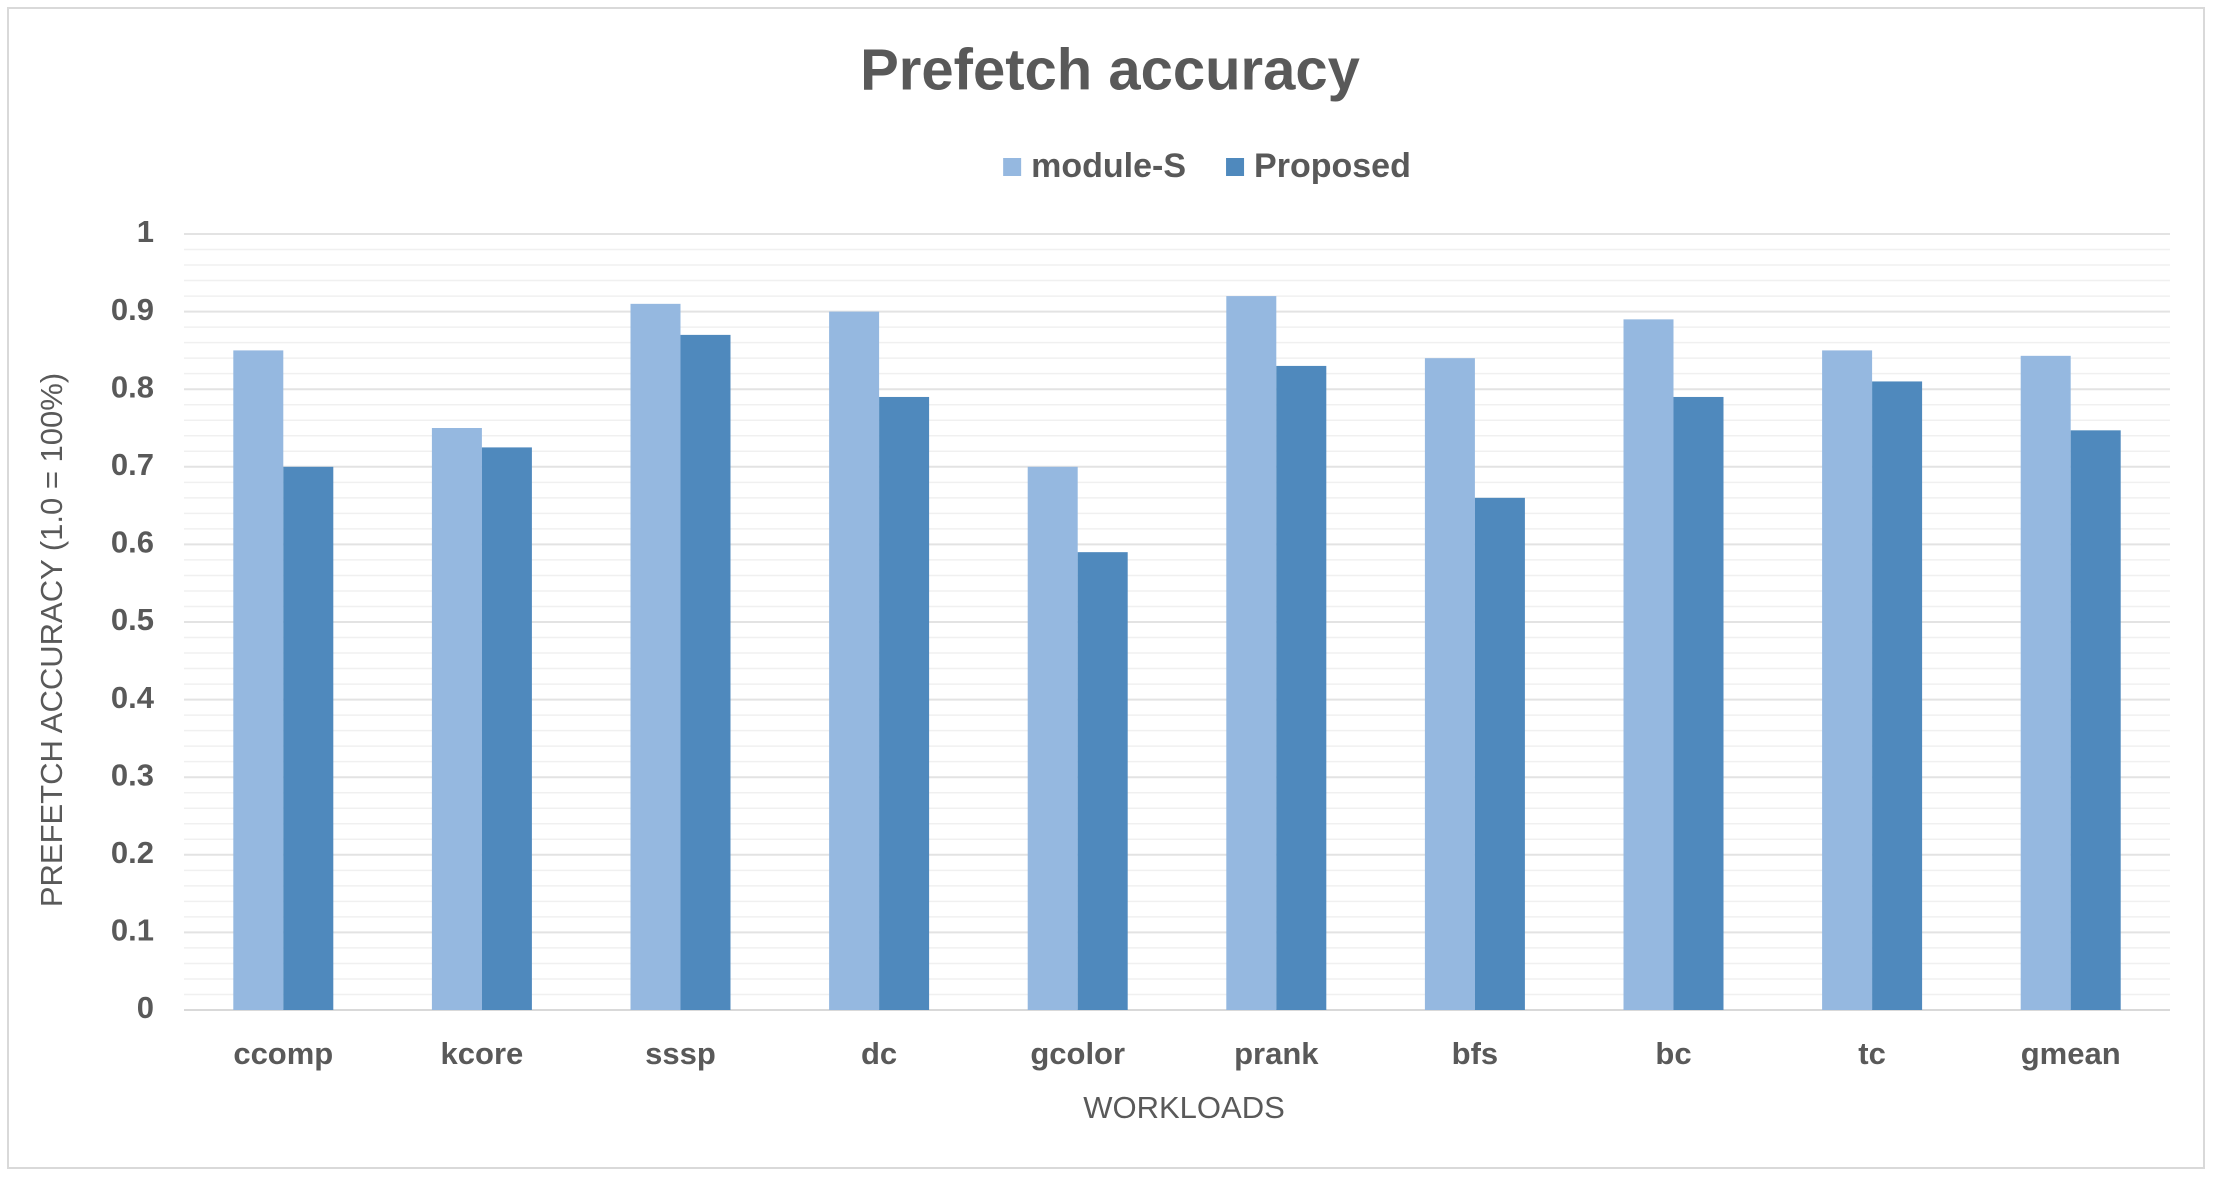  I want to click on x-tick-label: kcore, so click(482, 1053).